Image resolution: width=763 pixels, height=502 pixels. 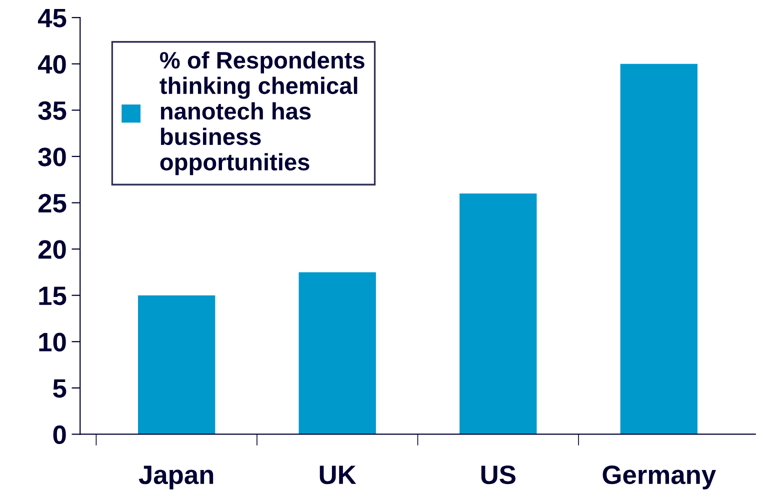 I want to click on x-tick-label: Japan, so click(x=176, y=478).